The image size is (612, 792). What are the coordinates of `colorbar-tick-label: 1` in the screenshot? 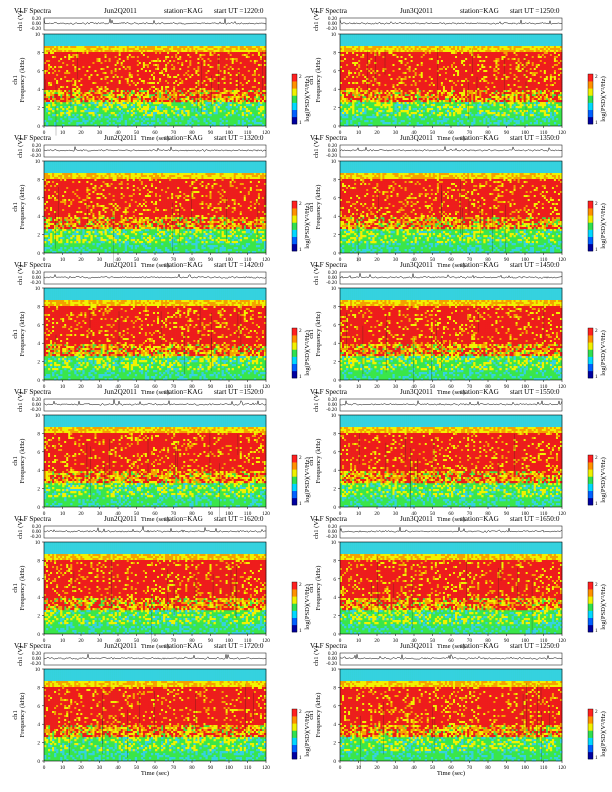 It's located at (300, 123).